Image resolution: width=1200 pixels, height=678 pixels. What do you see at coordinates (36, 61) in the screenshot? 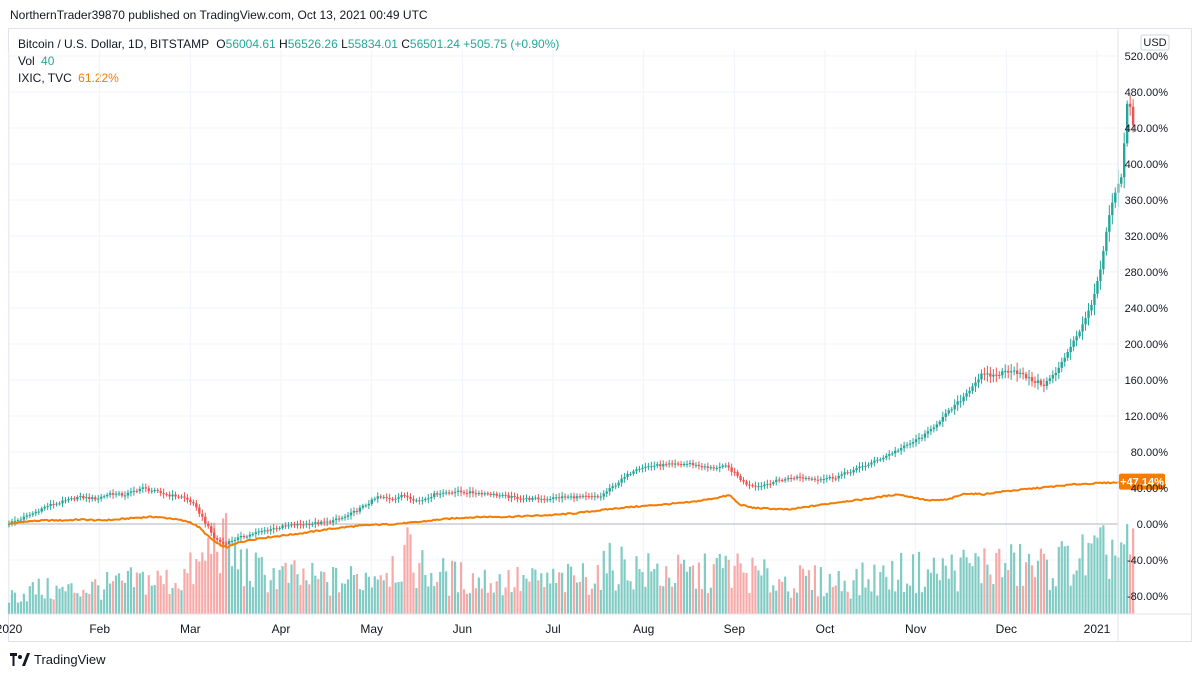
I see `volume-legend: Vol 40` at bounding box center [36, 61].